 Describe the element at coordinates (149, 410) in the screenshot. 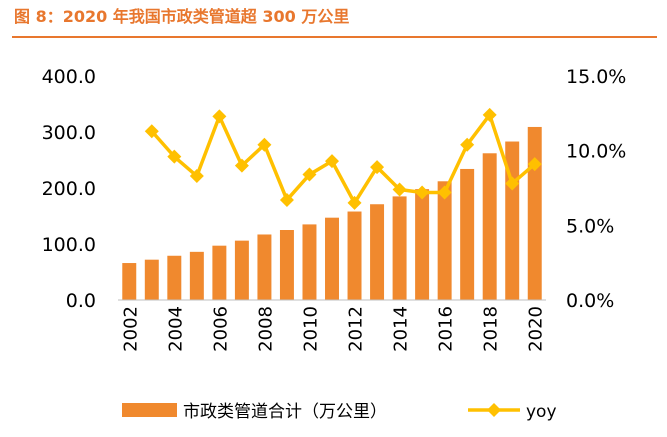

I see `legend-bar-swatch` at that location.